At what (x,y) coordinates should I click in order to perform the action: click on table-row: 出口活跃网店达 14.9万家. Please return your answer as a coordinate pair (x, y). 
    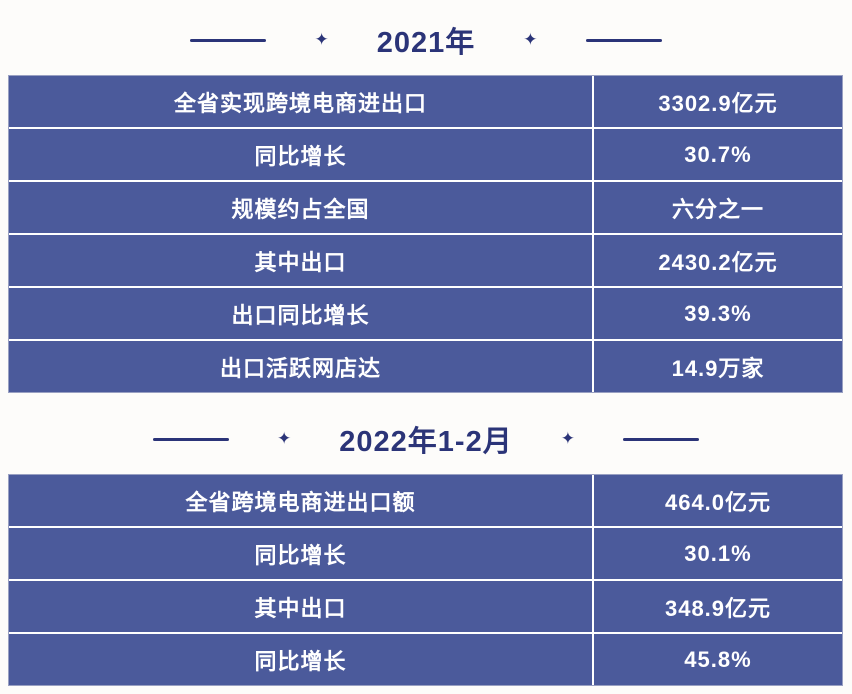
    Looking at the image, I should click on (425, 365).